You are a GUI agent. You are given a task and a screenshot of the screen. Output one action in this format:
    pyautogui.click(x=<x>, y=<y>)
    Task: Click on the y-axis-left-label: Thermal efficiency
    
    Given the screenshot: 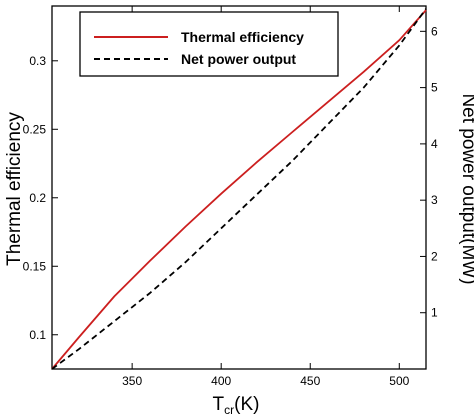 What is the action you would take?
    pyautogui.click(x=14, y=189)
    